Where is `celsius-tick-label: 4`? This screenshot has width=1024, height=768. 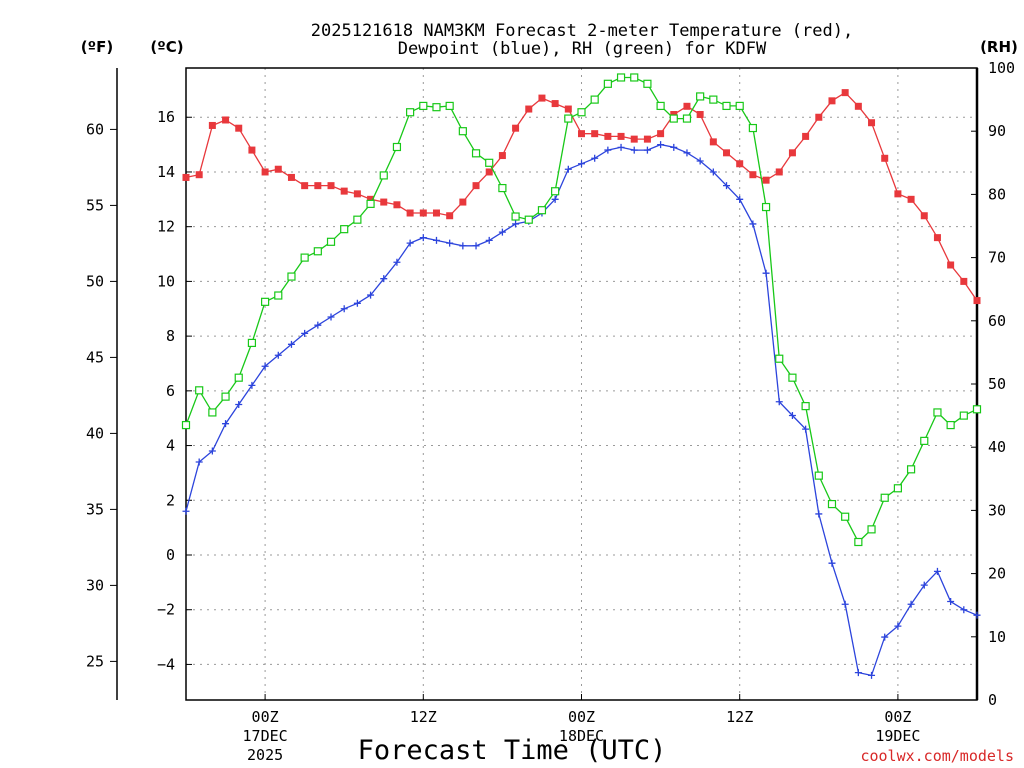
celsius-tick-label: 4 is located at coordinates (170, 446).